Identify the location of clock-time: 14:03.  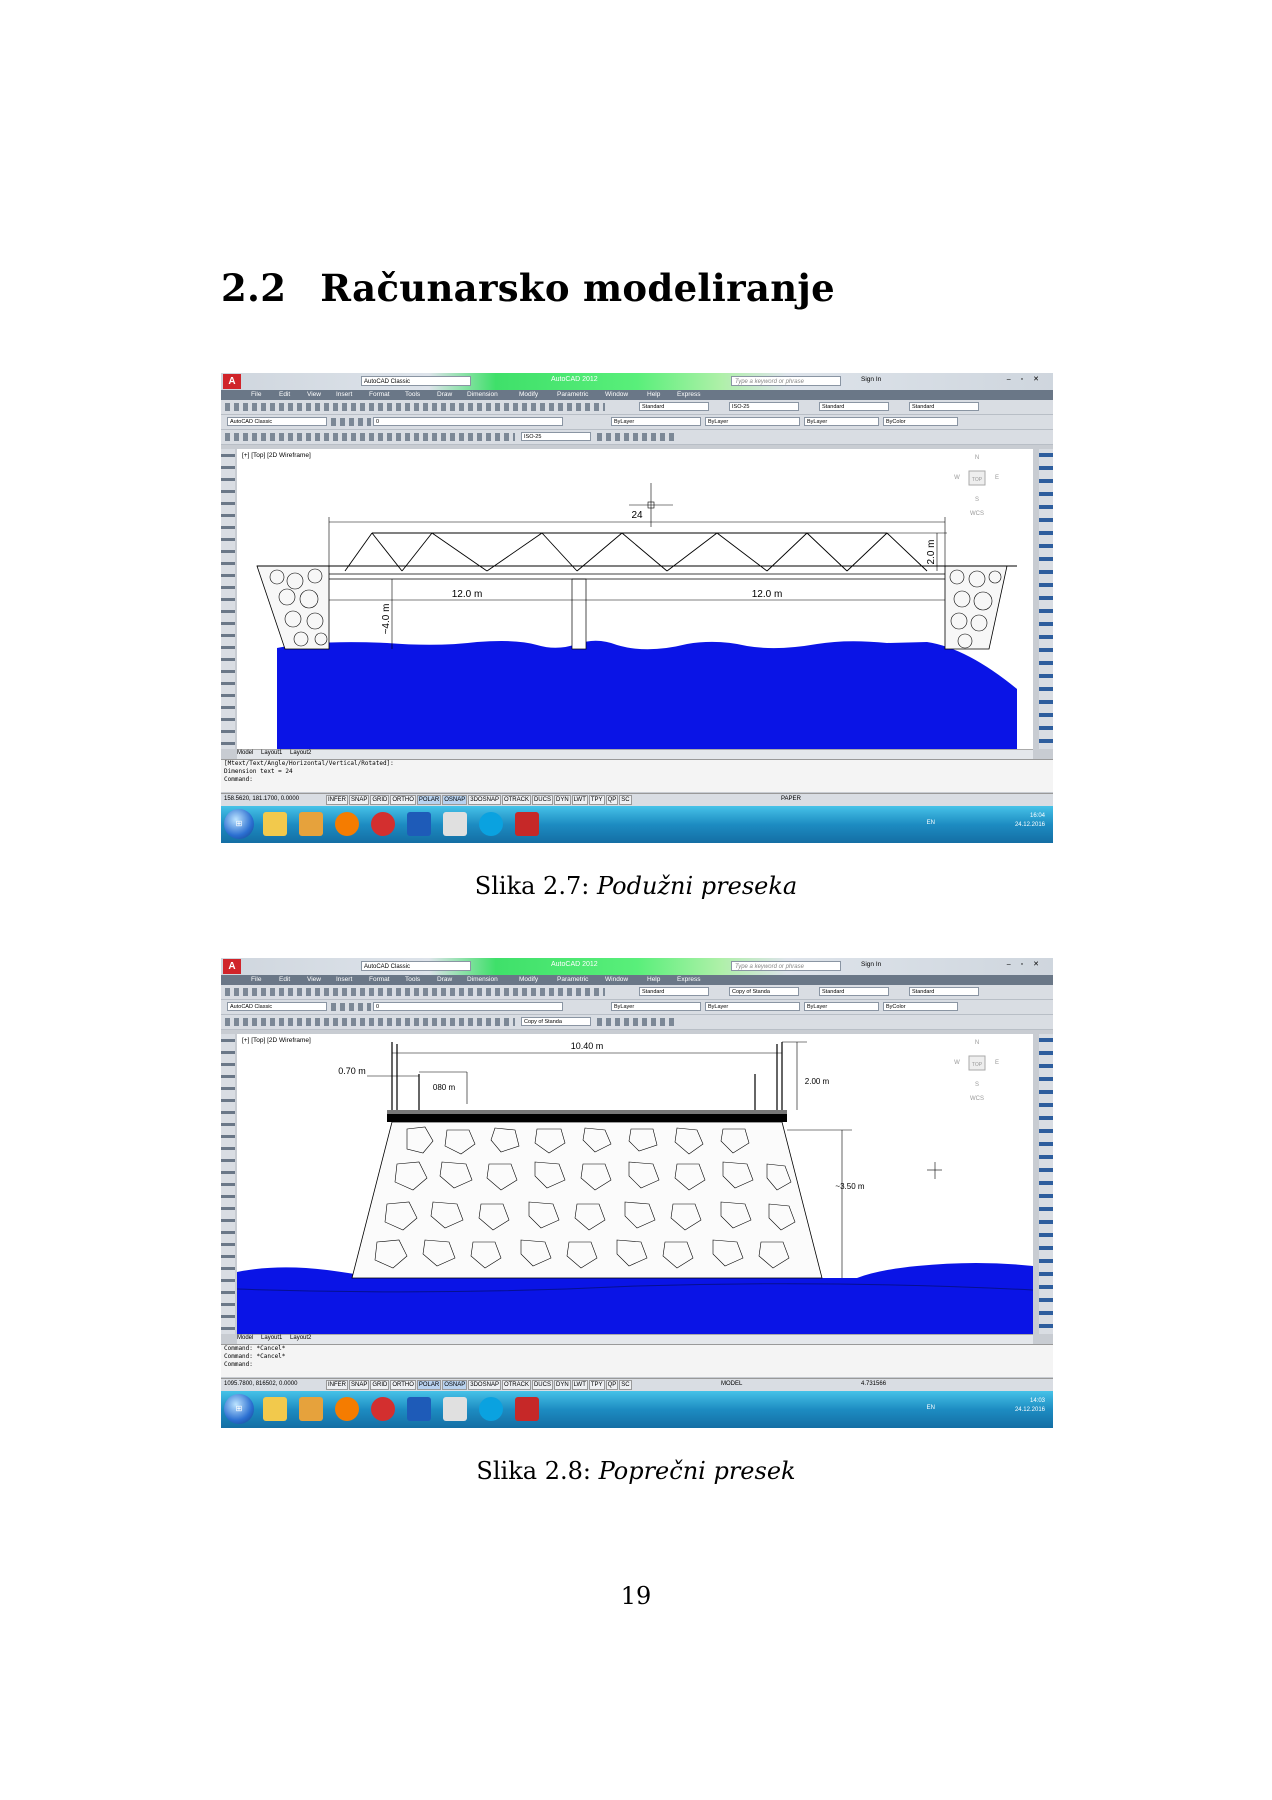
(1037, 1401).